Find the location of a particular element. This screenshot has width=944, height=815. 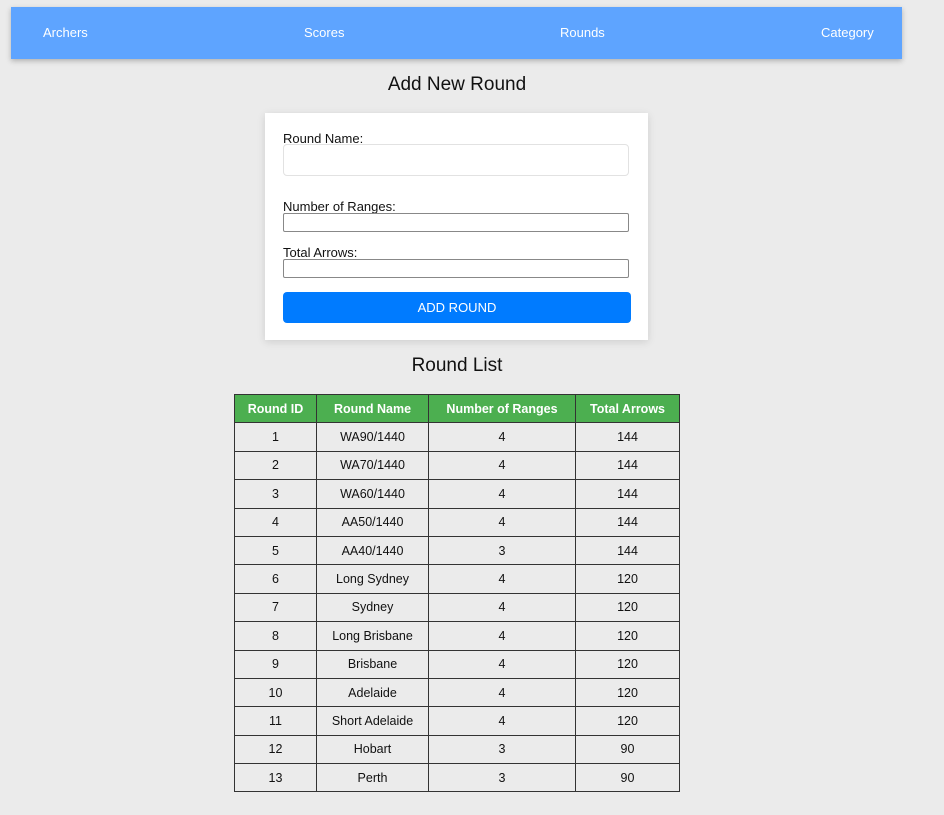

cell-round-id: 5 is located at coordinates (275, 550).